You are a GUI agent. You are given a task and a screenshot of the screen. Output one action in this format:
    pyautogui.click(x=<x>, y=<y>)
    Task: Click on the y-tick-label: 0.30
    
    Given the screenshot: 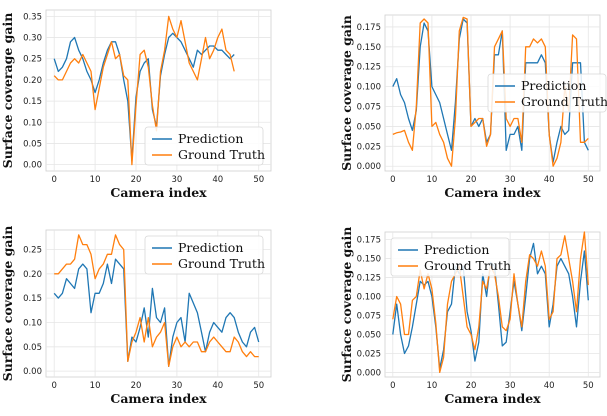 What is the action you would take?
    pyautogui.click(x=32, y=39)
    